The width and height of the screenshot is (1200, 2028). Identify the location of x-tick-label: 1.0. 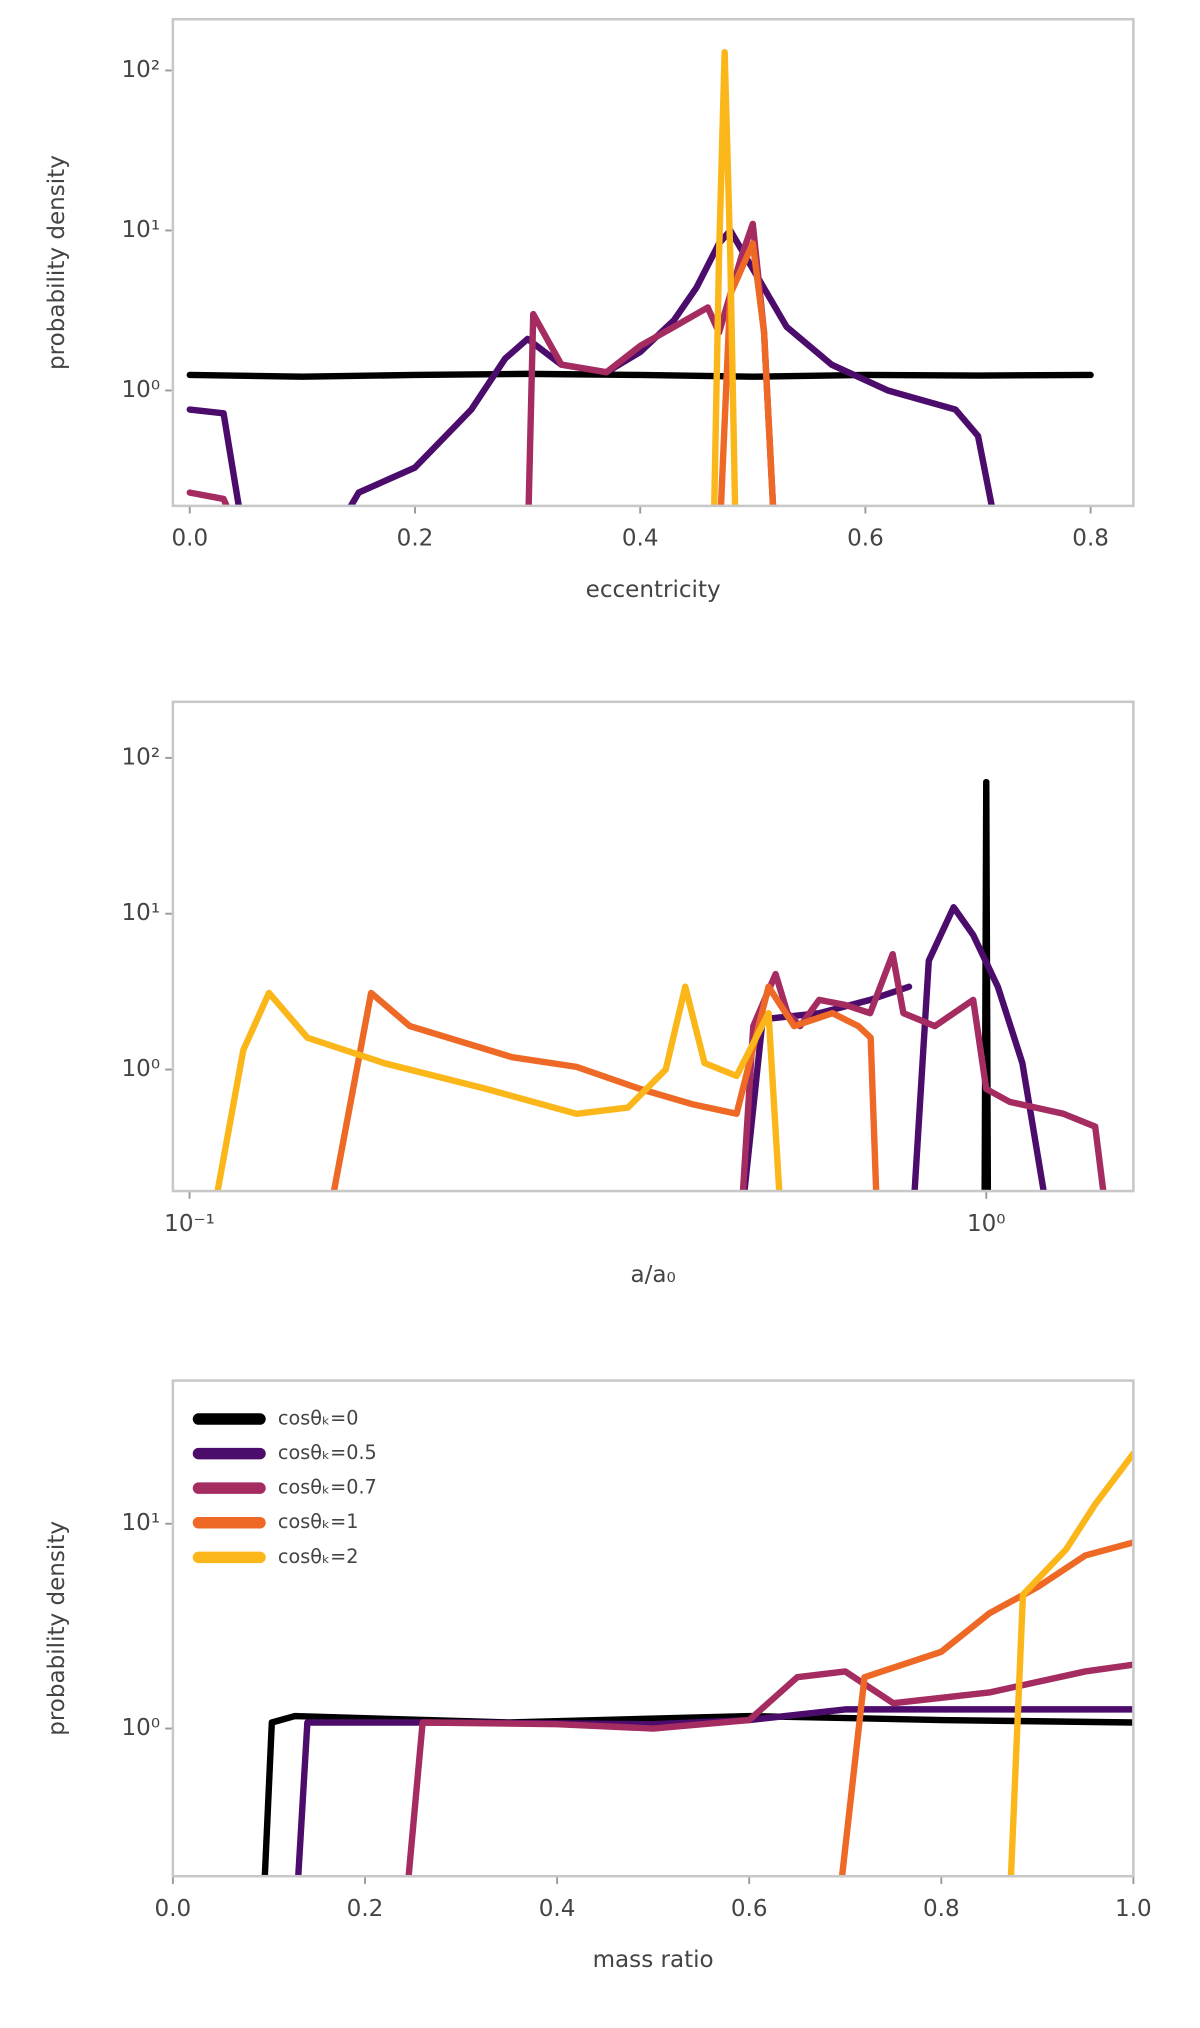
(1133, 1909).